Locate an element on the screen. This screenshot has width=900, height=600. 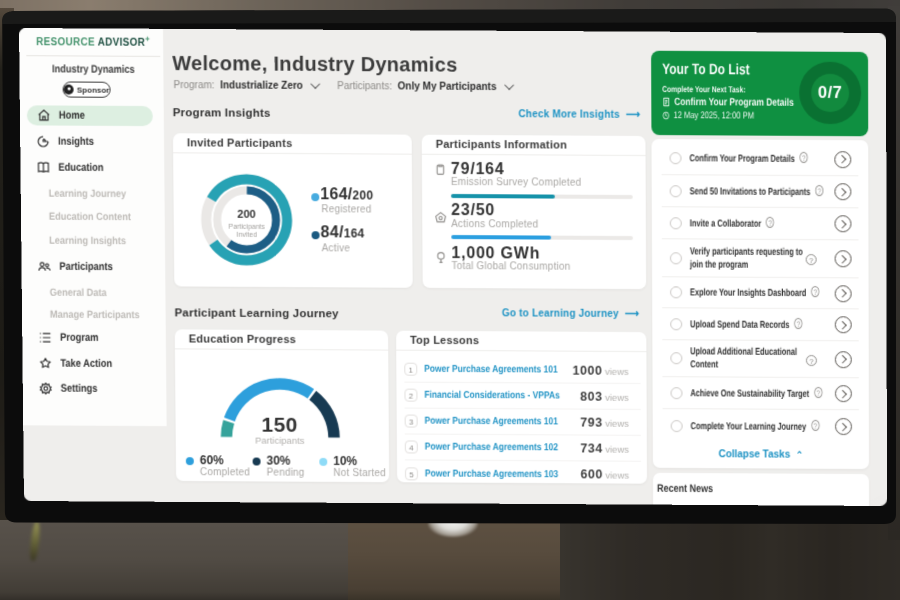
svg-text: Participants is located at coordinates (246, 227).